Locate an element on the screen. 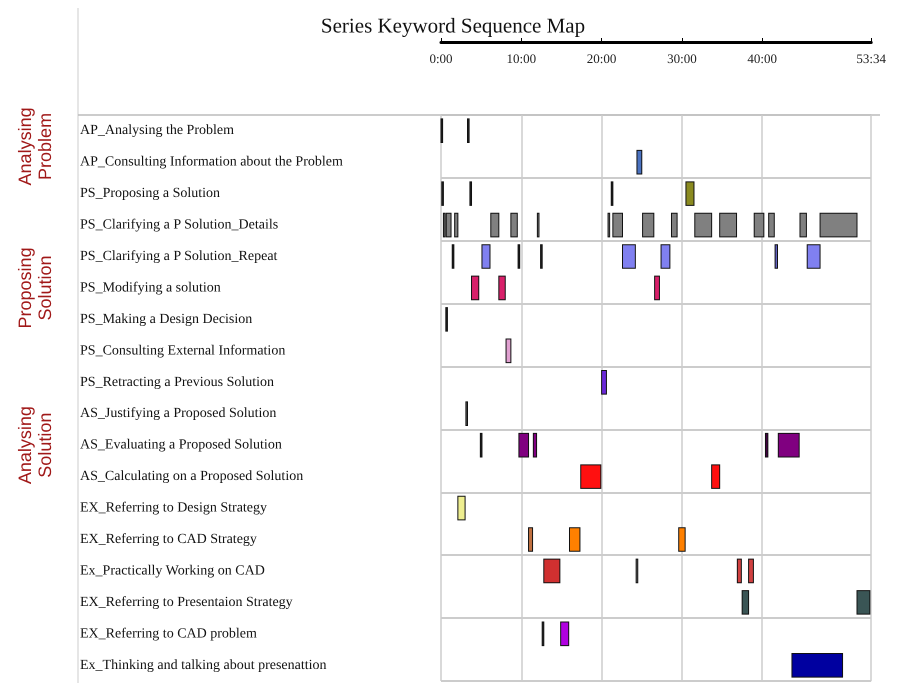 The height and width of the screenshot is (691, 897). x-tick-label: 10:00 is located at coordinates (521, 58).